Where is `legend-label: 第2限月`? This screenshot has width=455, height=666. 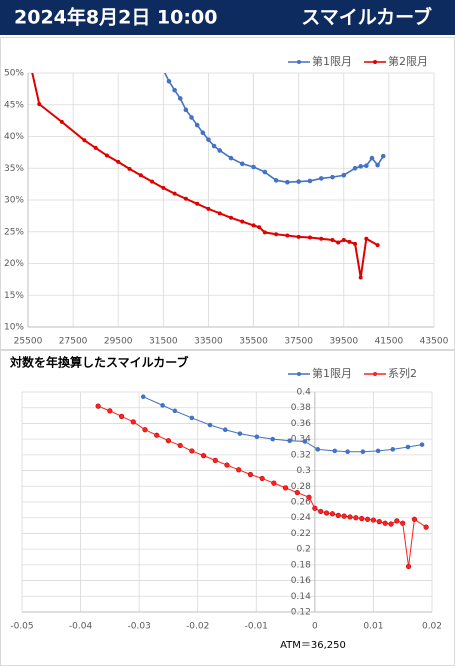
legend-label: 第2限月 is located at coordinates (408, 61).